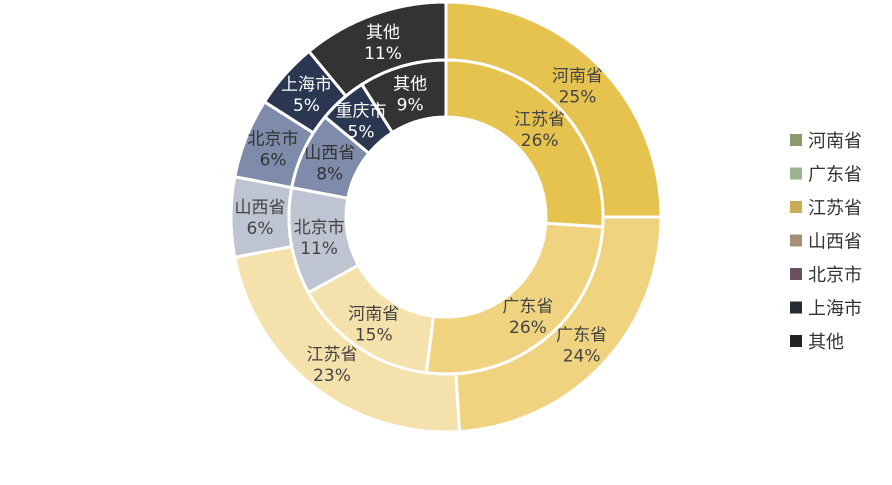 Image resolution: width=892 pixels, height=485 pixels. I want to click on inner-slice-label-2: 河南省 15%, so click(373, 324).